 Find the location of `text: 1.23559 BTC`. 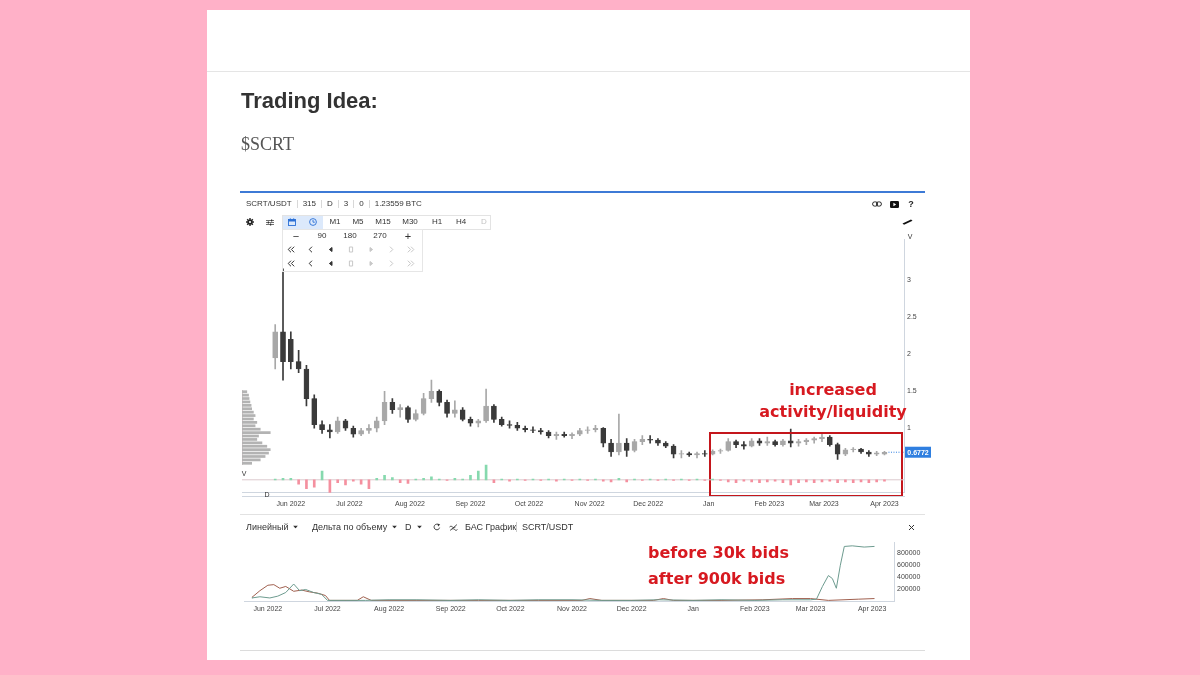

text: 1.23559 BTC is located at coordinates (397, 203).